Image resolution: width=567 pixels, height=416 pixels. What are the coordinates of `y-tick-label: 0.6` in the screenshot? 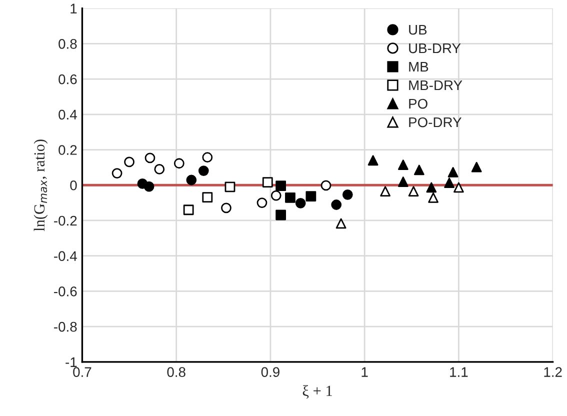 It's located at (67, 79).